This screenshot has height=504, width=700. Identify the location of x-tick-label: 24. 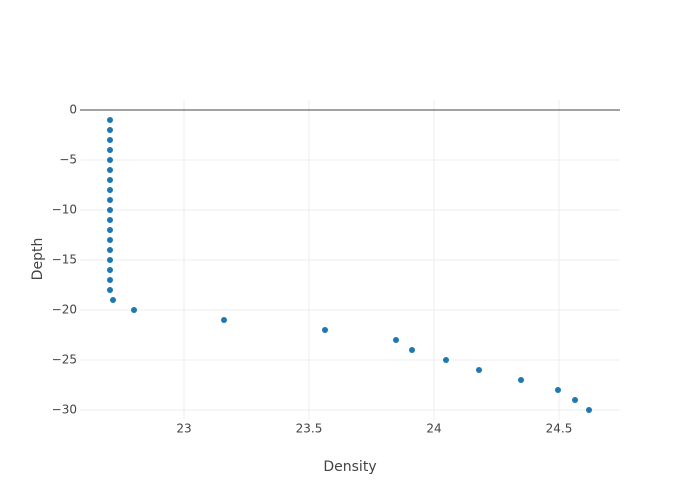
(433, 429).